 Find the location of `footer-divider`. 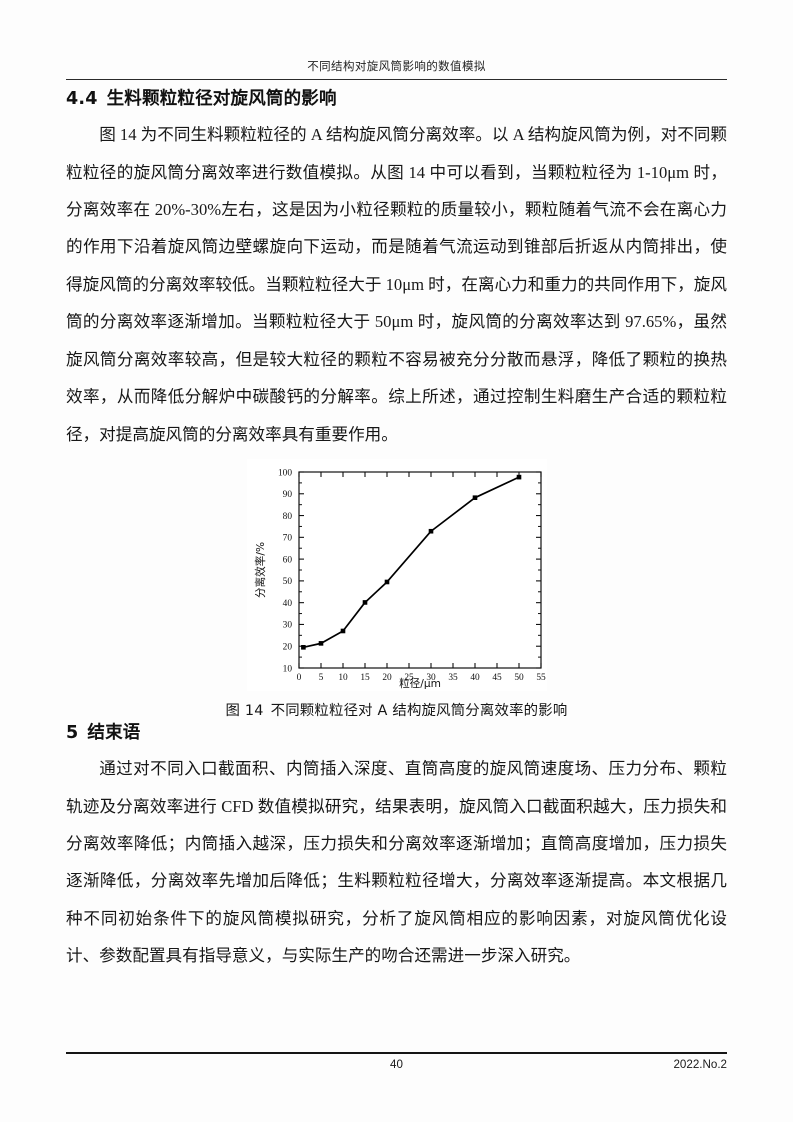

footer-divider is located at coordinates (396, 1053).